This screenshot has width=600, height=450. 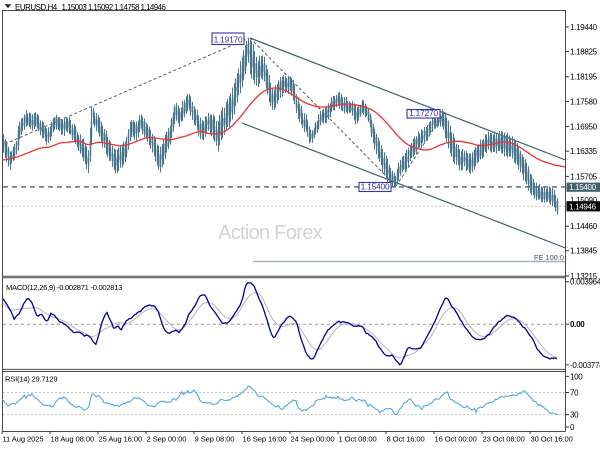 What do you see at coordinates (73, 439) in the screenshot?
I see `svg-text: 18 Aug 08:00` at bounding box center [73, 439].